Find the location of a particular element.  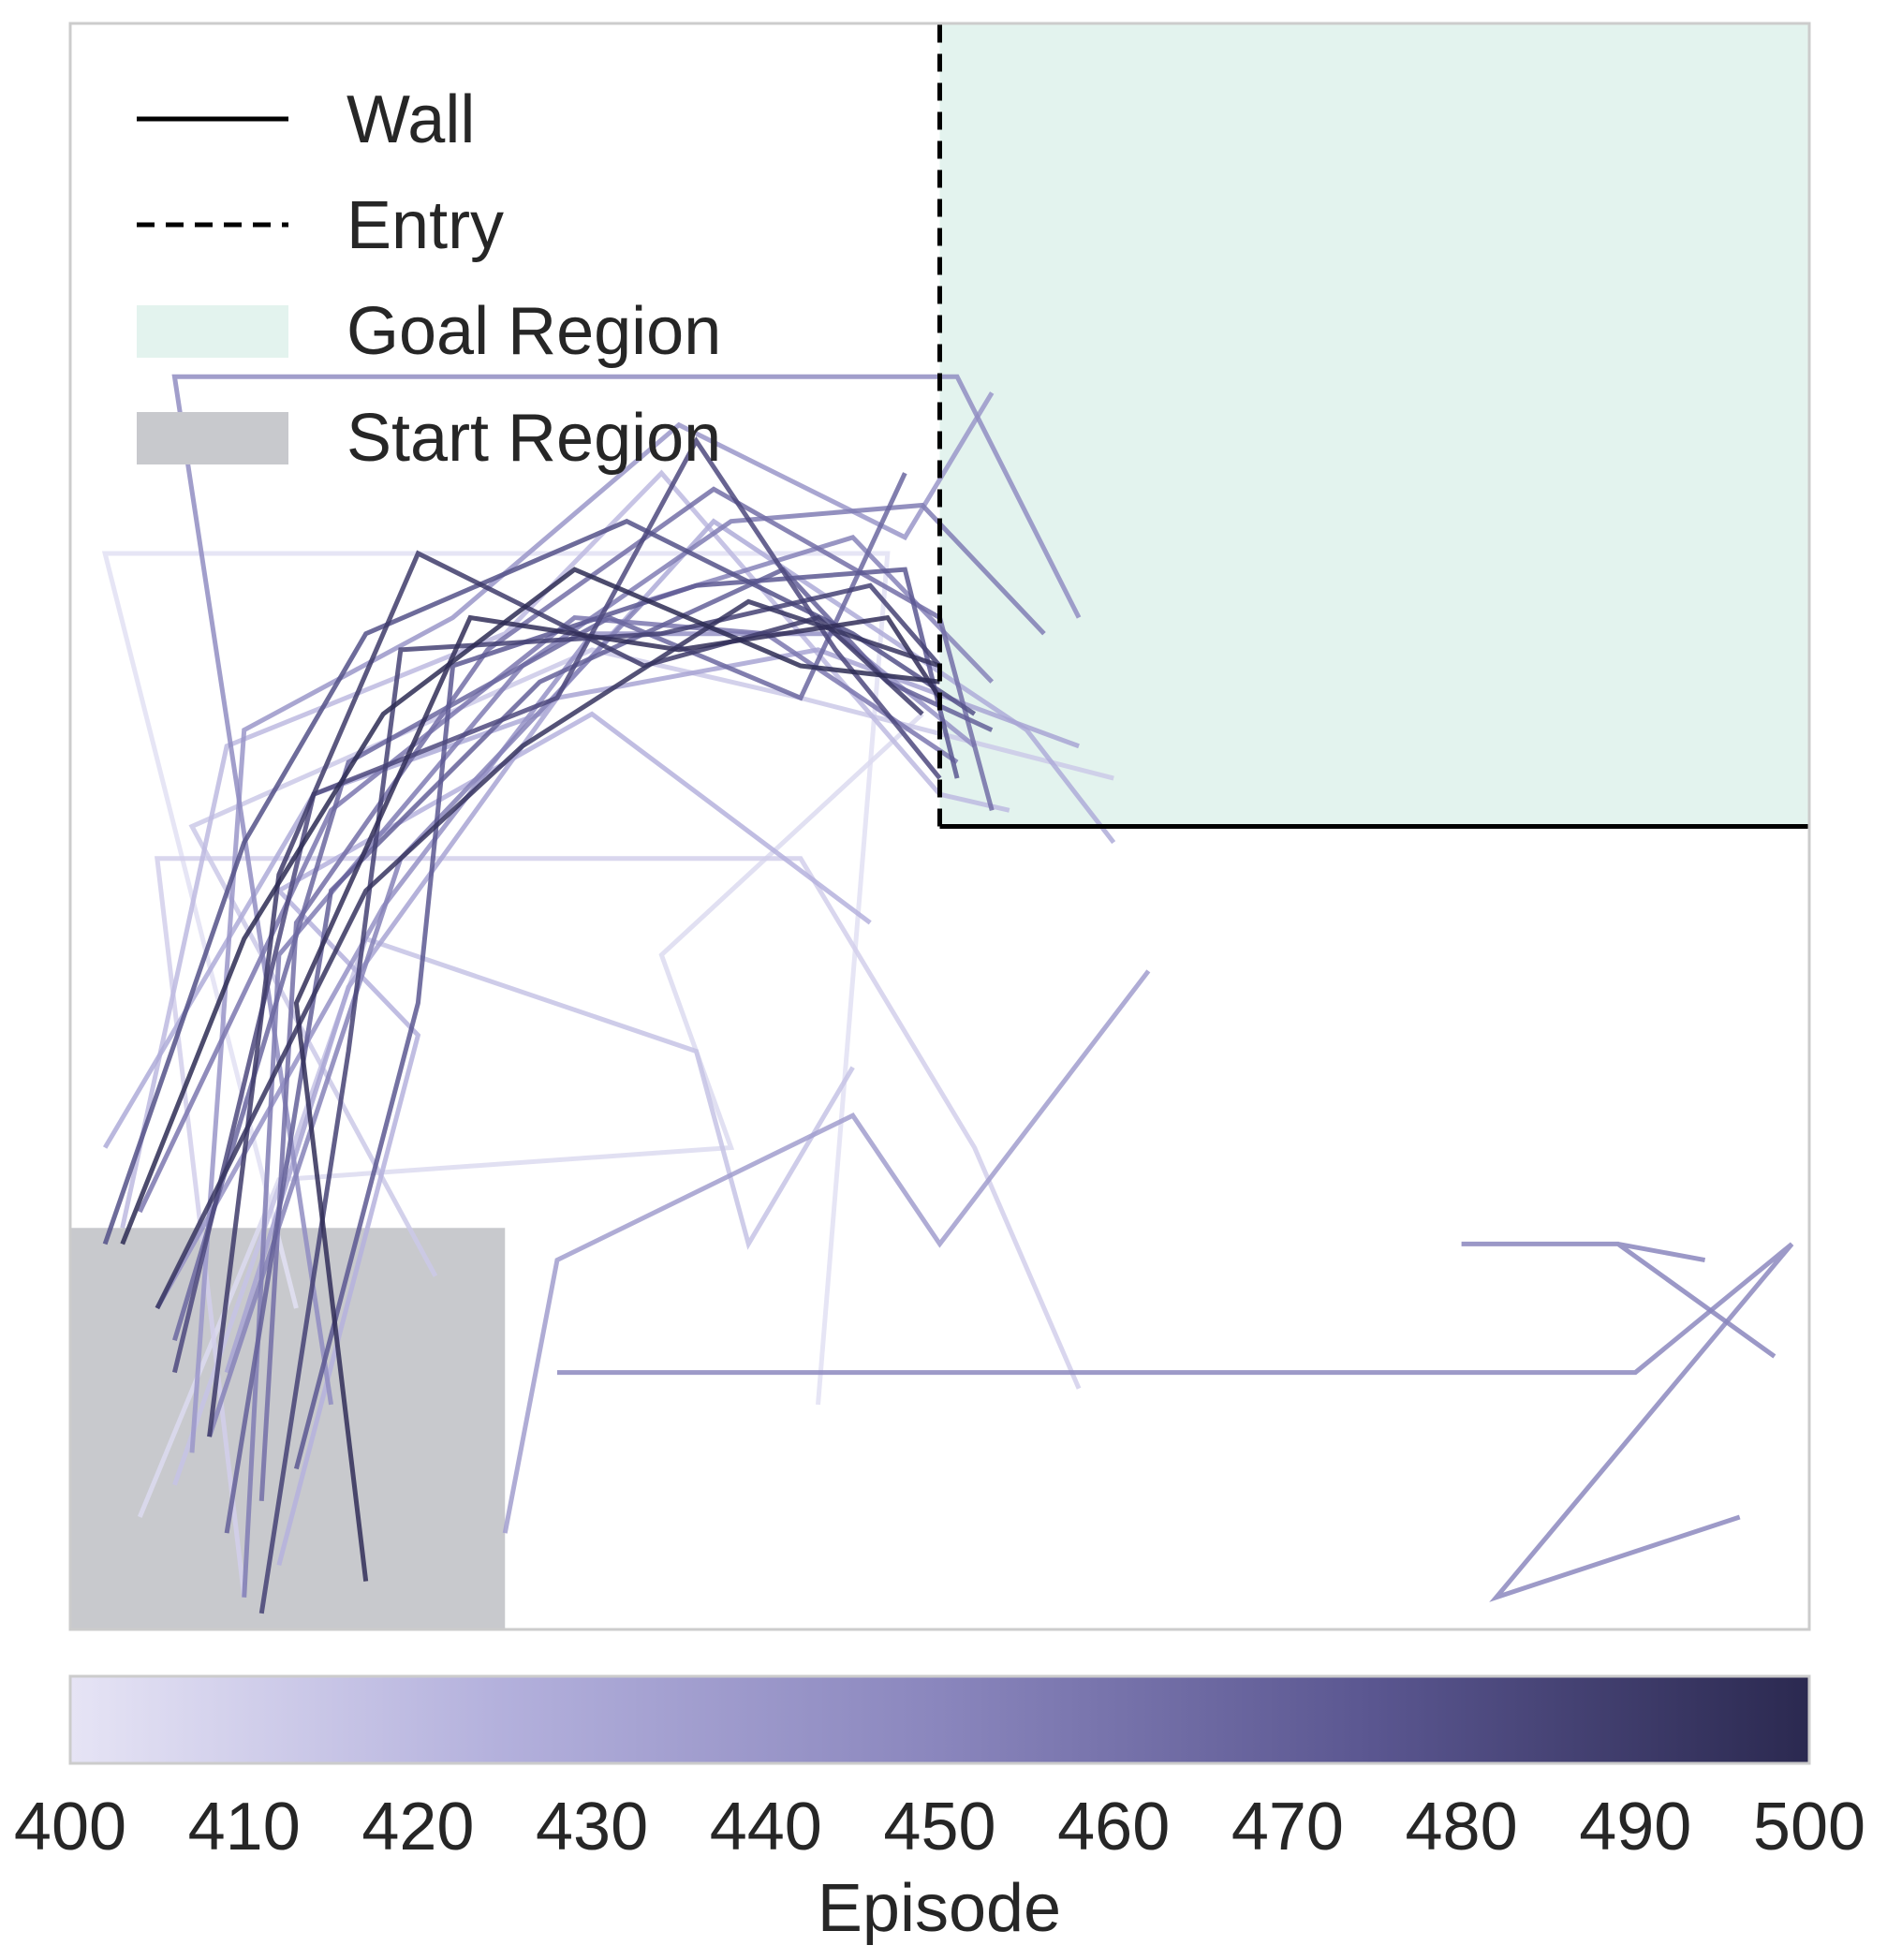

legend-goal-label: Goal Region is located at coordinates (533, 332).